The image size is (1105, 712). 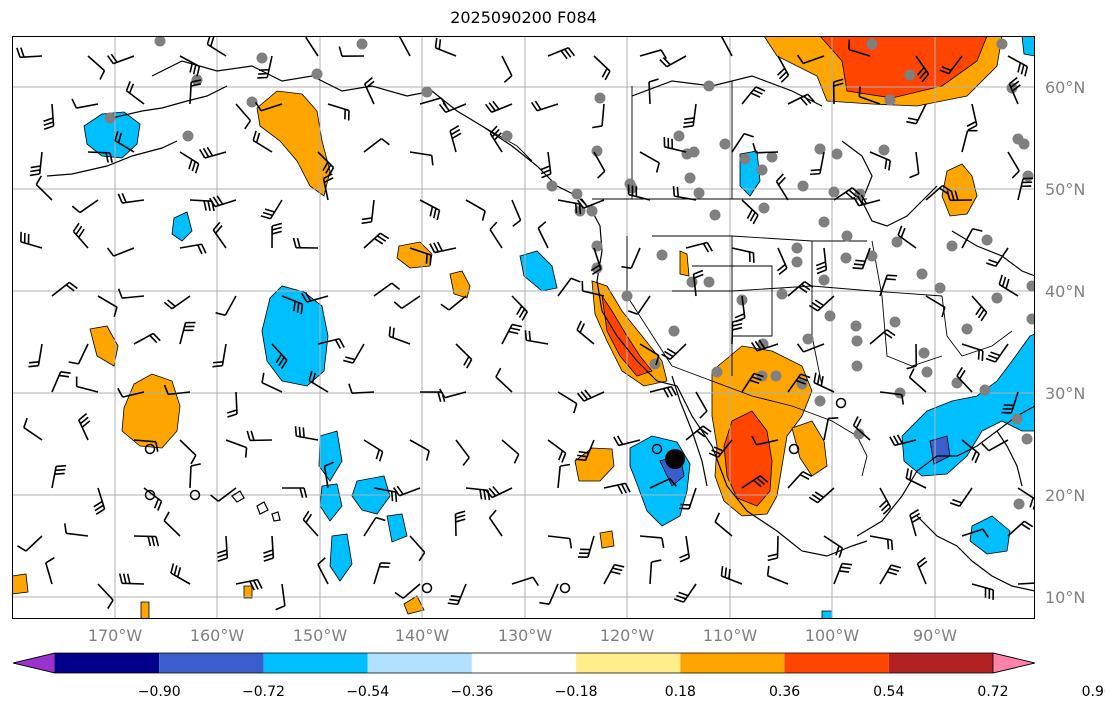 What do you see at coordinates (675, 459) in the screenshot?
I see `highlight-marker` at bounding box center [675, 459].